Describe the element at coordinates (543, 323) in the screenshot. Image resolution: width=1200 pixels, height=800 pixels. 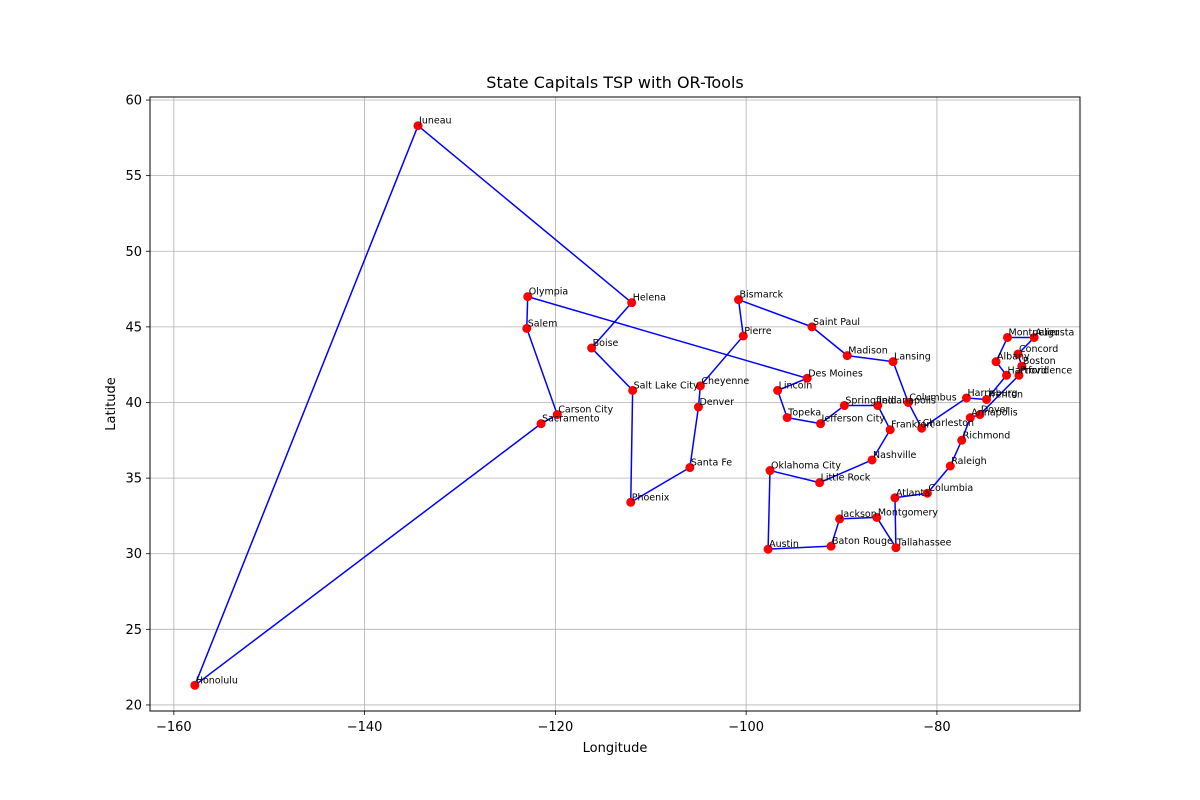
I see `city-label: Salem` at that location.